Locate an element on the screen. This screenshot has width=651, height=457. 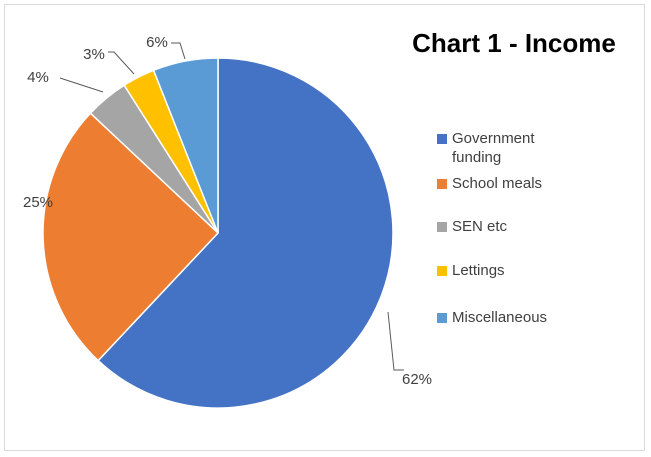
data-label-government-funding: 62% is located at coordinates (417, 379).